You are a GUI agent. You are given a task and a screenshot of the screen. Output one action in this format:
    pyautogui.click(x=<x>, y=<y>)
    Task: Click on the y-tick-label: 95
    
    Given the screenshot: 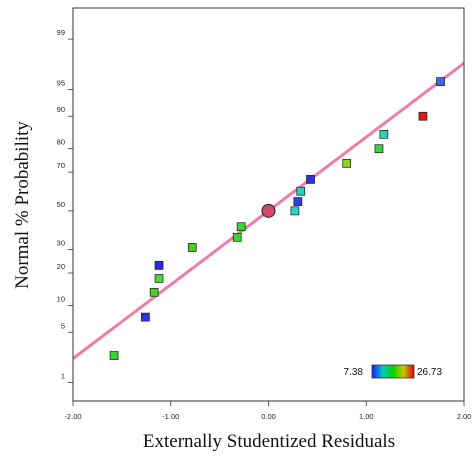 What is the action you would take?
    pyautogui.click(x=61, y=82)
    